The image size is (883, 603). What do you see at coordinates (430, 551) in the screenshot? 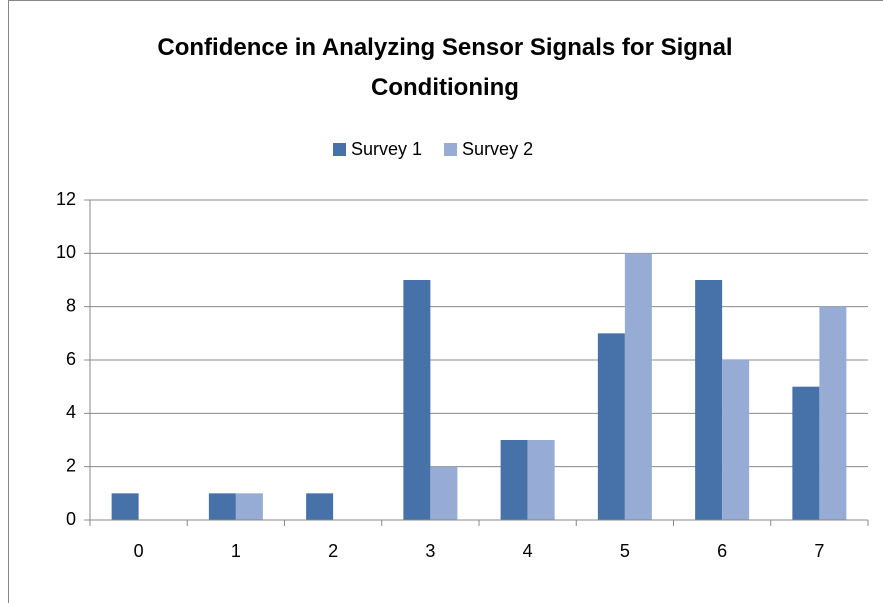
I see `x-tick-label: 3` at bounding box center [430, 551].